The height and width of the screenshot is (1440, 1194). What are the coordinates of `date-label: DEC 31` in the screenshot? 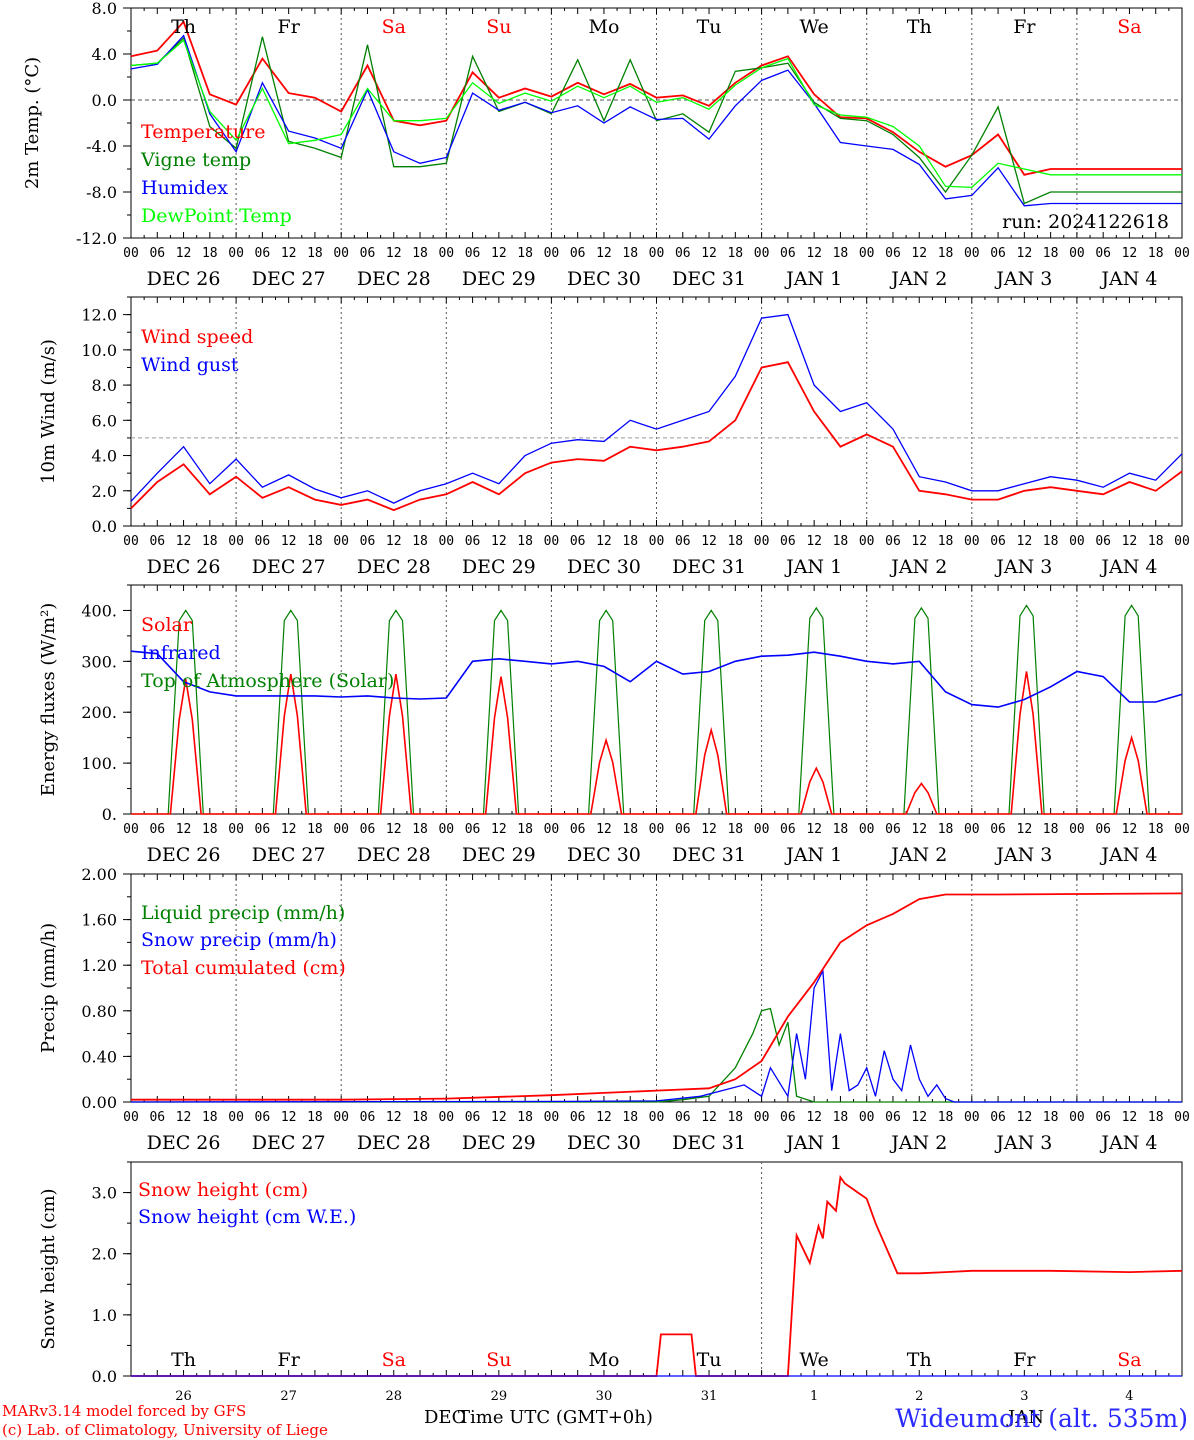 It's located at (709, 855).